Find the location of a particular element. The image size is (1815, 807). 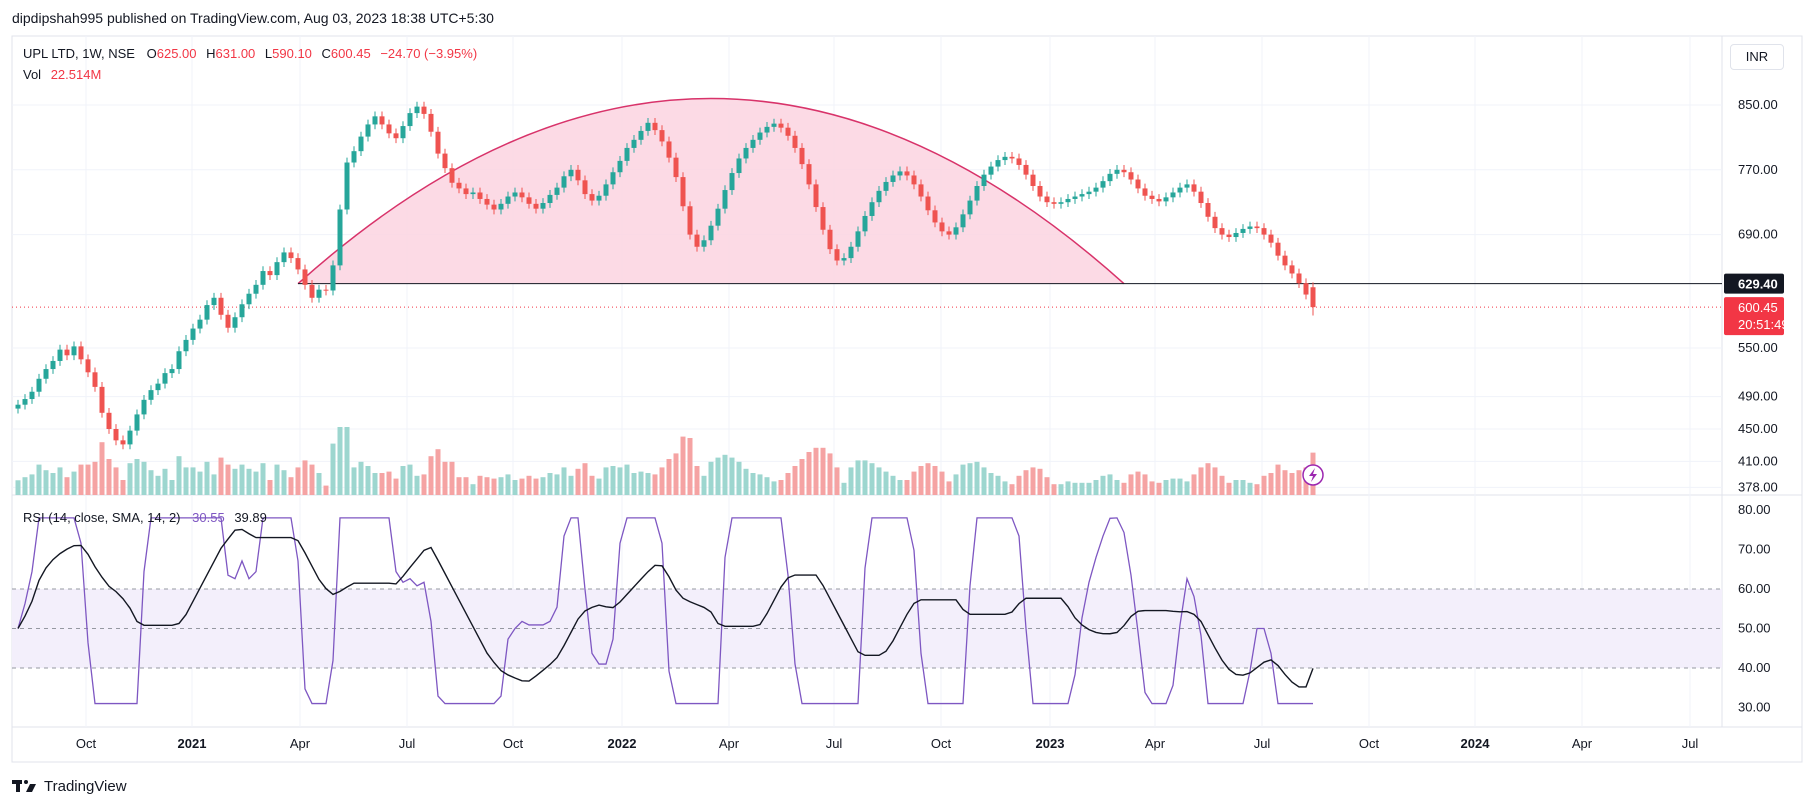

legend-rsi-value: 30.55 is located at coordinates (208, 517).